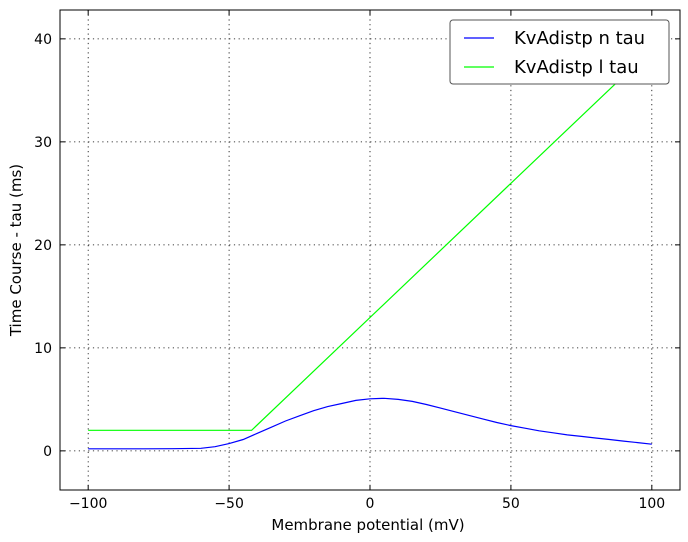 This screenshot has width=688, height=542. What do you see at coordinates (47, 452) in the screenshot?
I see `y-tick-label: 0` at bounding box center [47, 452].